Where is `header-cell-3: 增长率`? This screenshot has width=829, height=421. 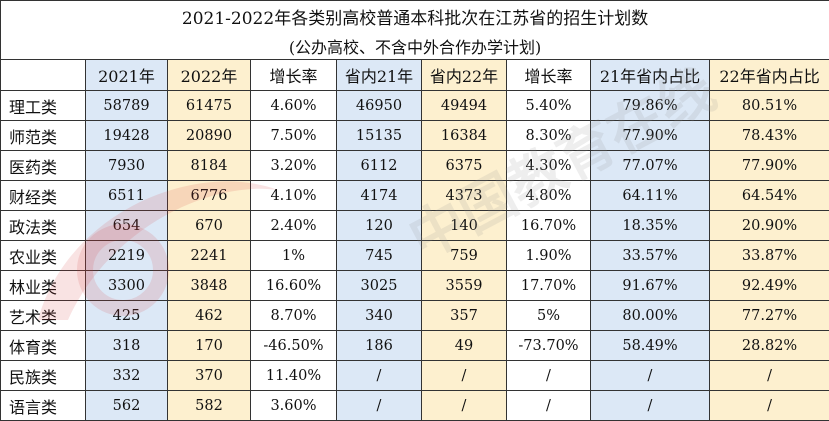 header-cell-3: 增长率 is located at coordinates (294, 75).